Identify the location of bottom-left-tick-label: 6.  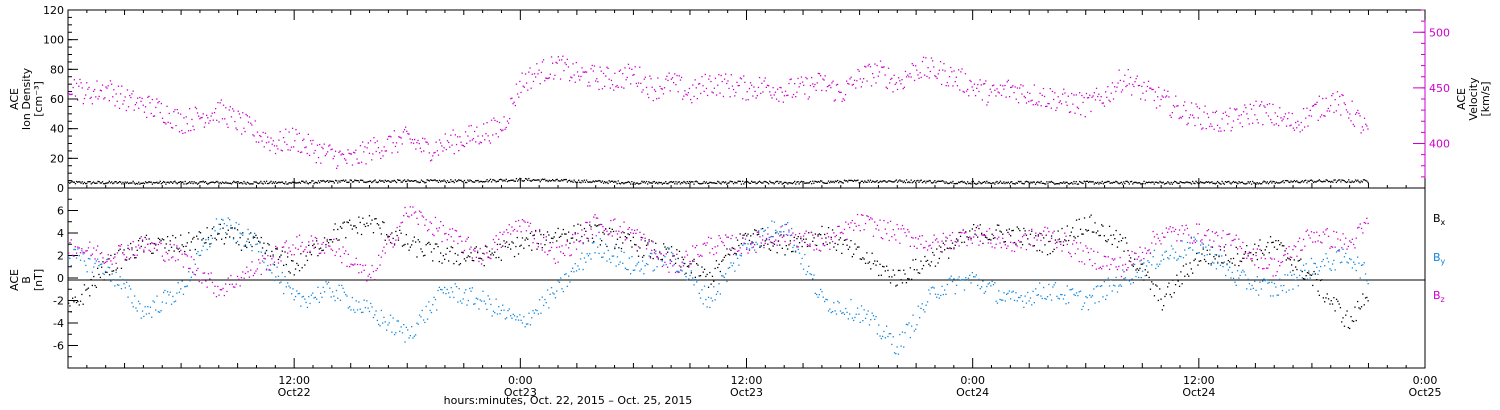
(60, 211).